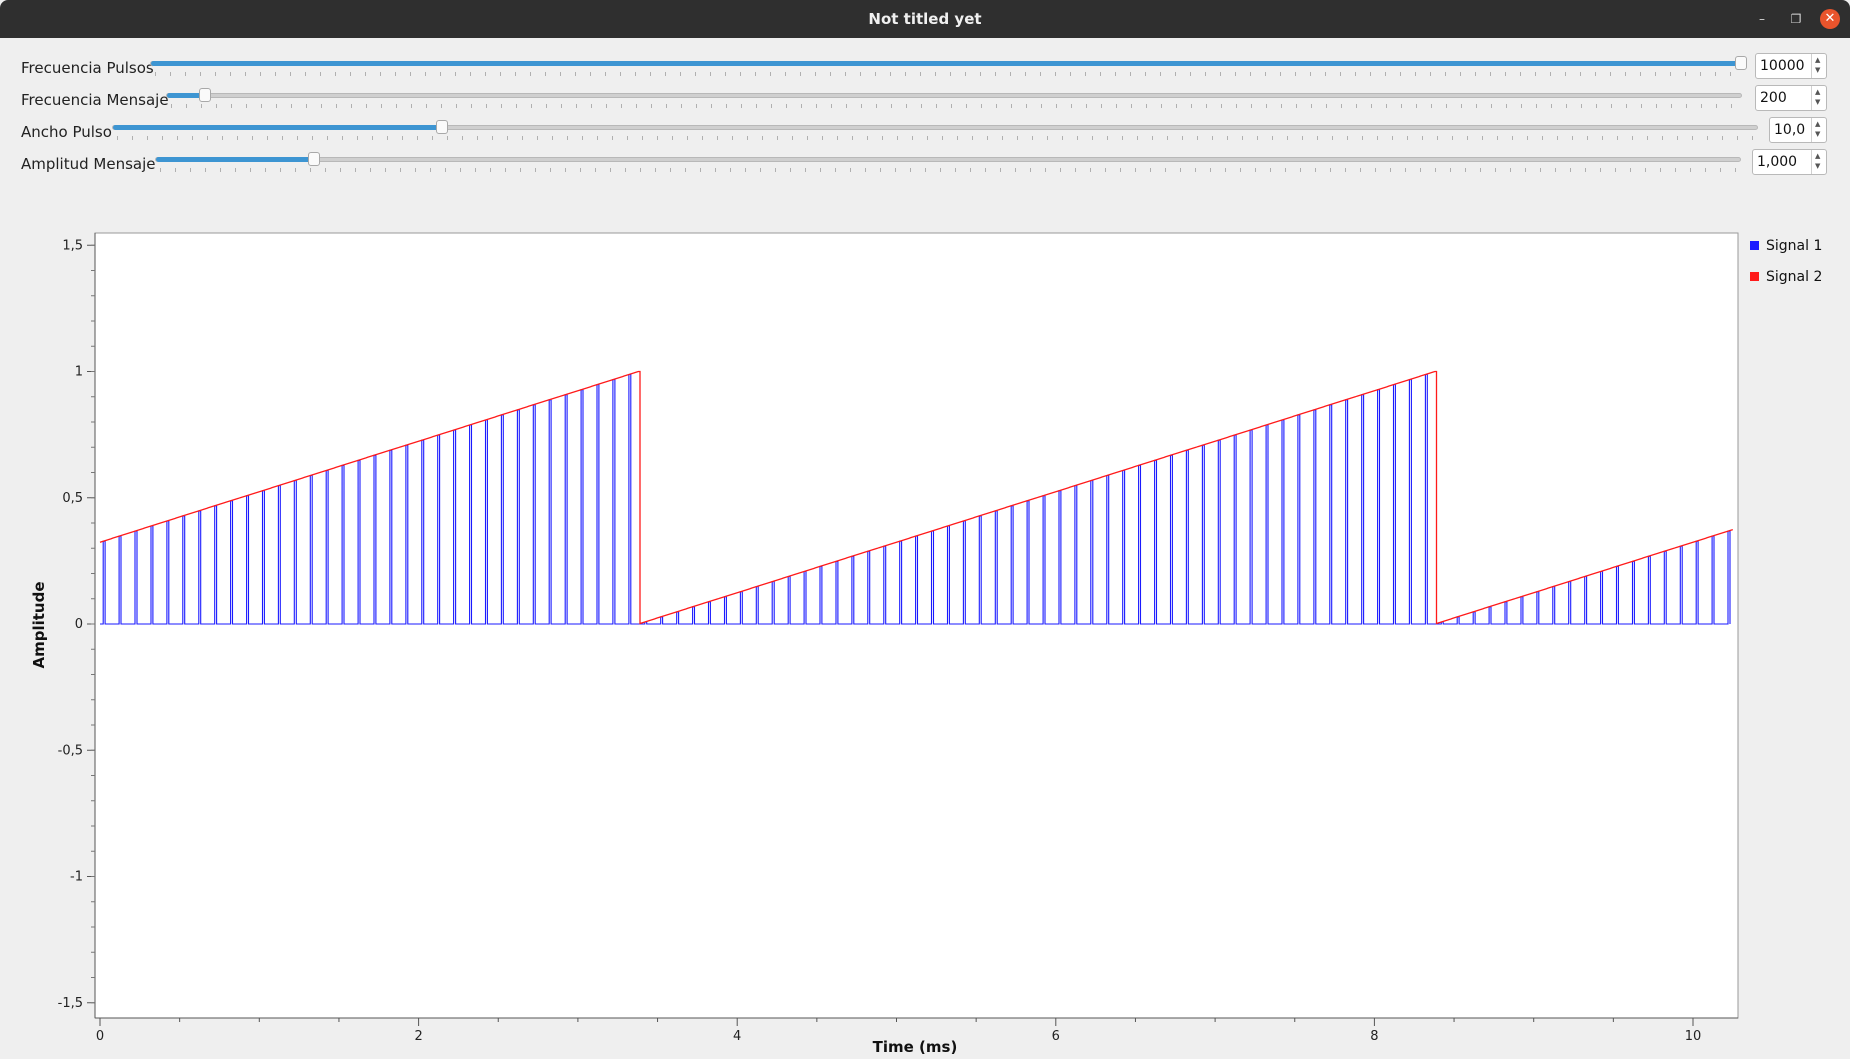  I want to click on x-tick-label: 2, so click(418, 1036).